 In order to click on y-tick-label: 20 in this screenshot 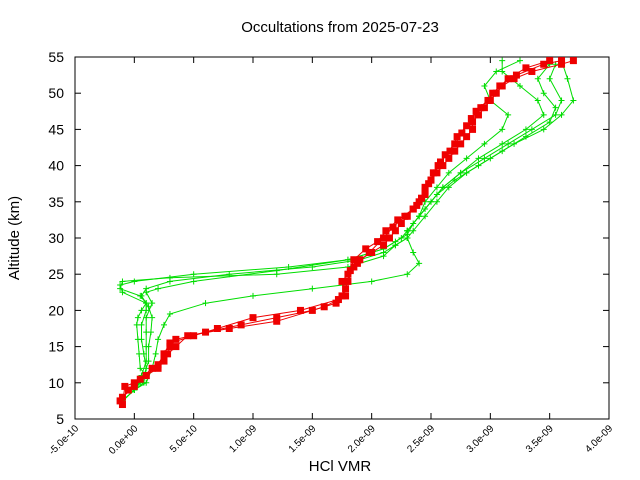, I will do `click(56, 310)`.